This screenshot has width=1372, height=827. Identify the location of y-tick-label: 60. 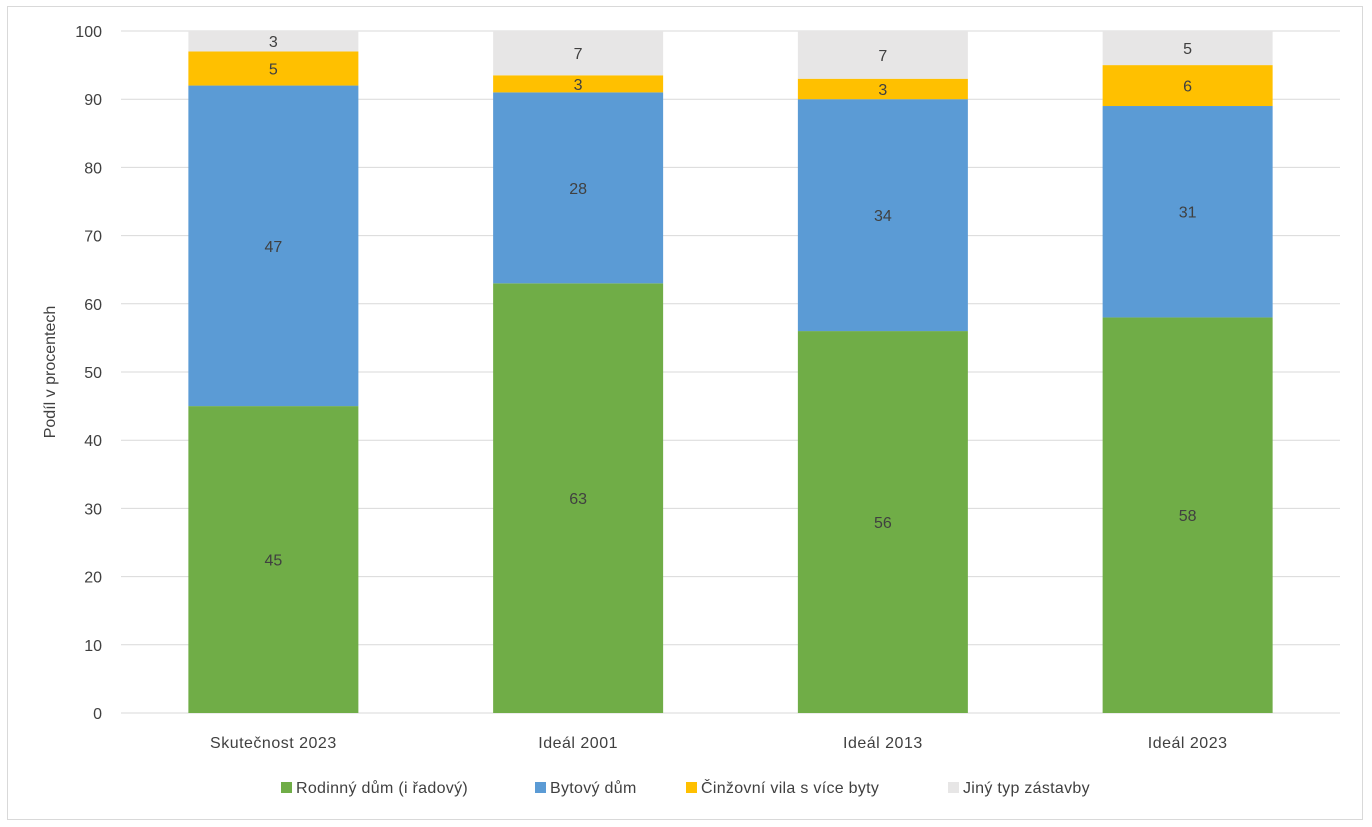
(93, 305).